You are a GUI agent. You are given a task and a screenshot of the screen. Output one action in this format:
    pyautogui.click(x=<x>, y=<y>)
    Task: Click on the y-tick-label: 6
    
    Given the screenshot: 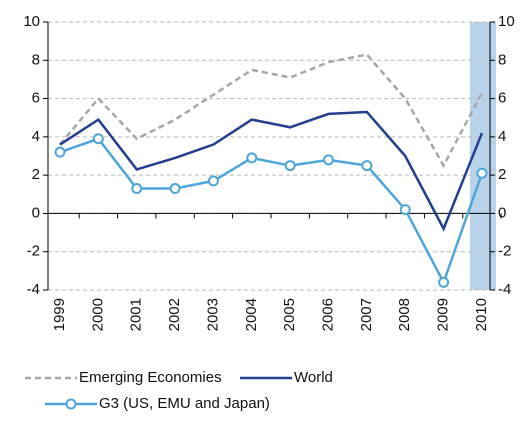 What is the action you would take?
    pyautogui.click(x=36, y=98)
    